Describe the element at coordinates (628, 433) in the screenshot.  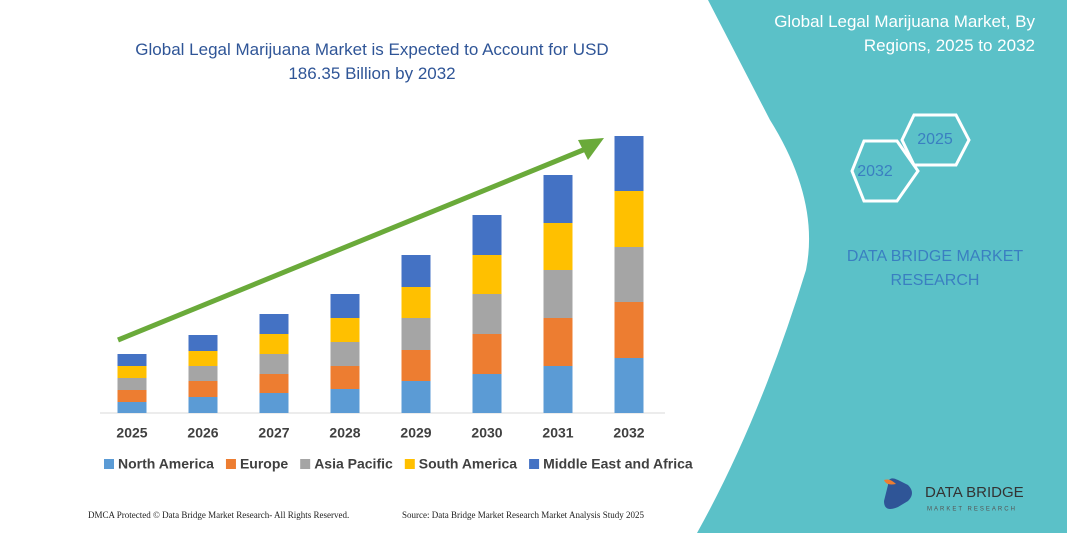
I see `x-tick-label: 2032` at that location.